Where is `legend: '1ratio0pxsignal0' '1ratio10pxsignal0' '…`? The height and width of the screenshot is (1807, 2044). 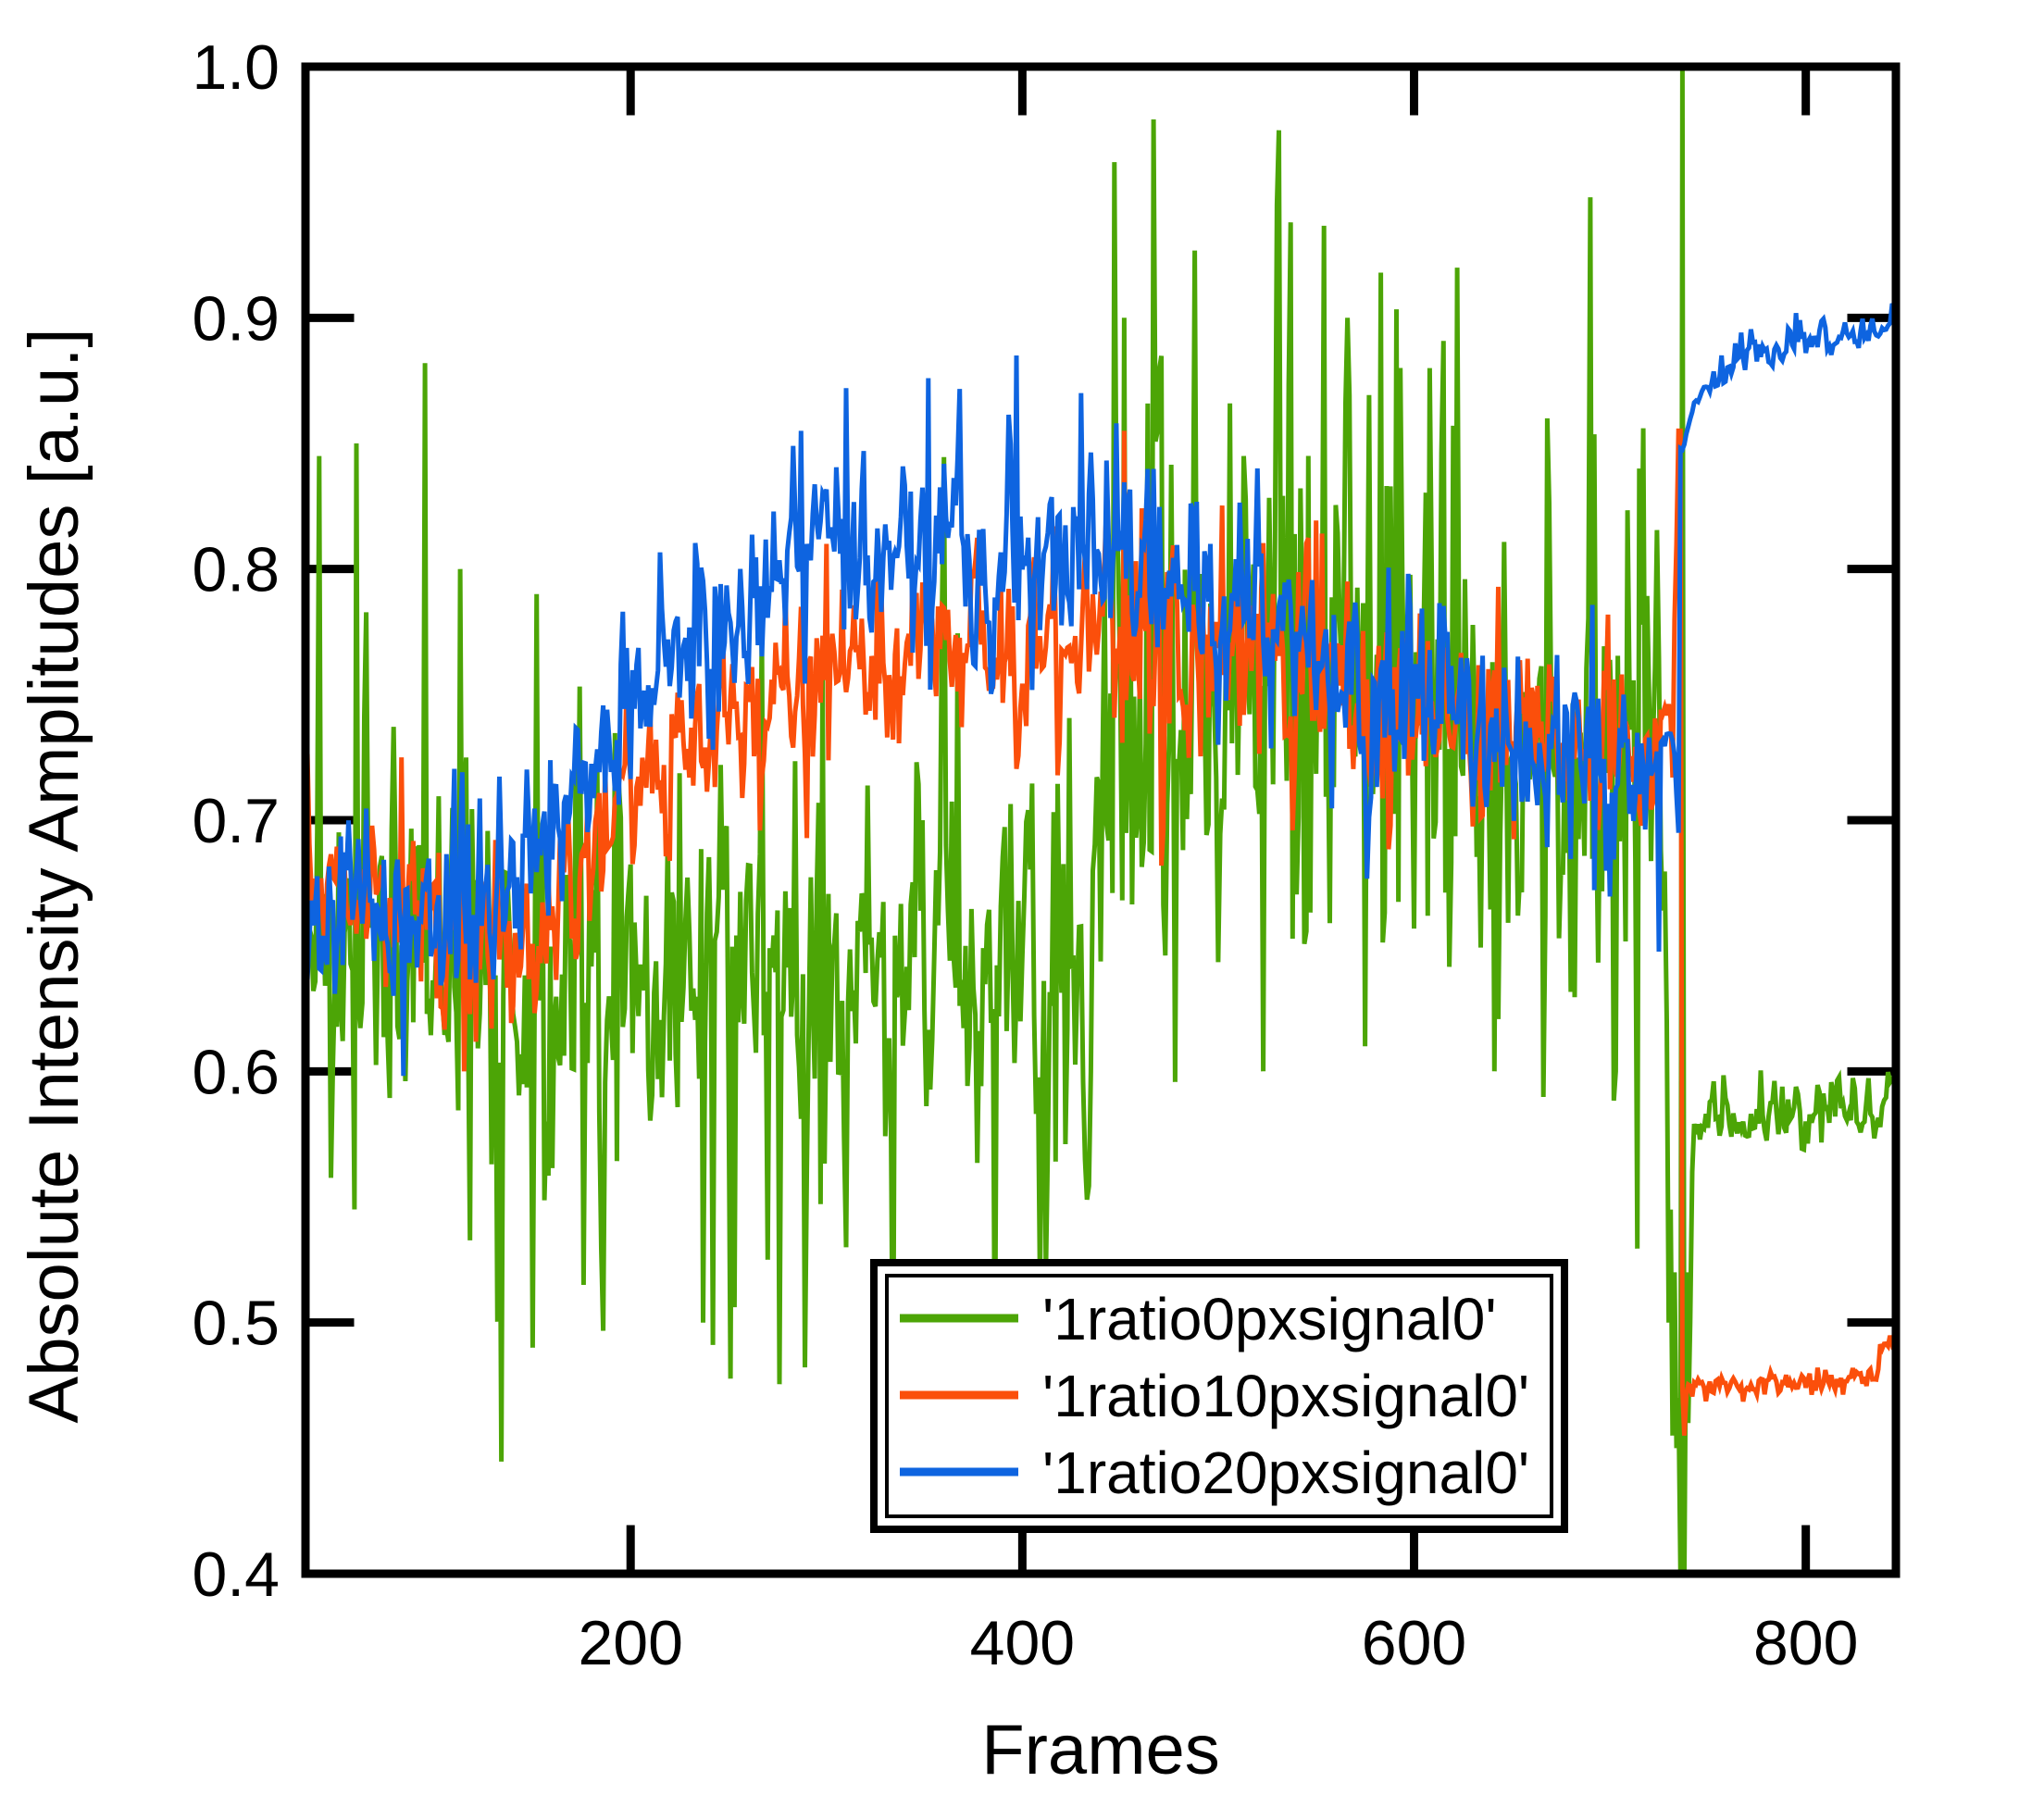
legend: '1ratio0pxsignal0' '1ratio10pxsignal0' '… is located at coordinates (1219, 1396).